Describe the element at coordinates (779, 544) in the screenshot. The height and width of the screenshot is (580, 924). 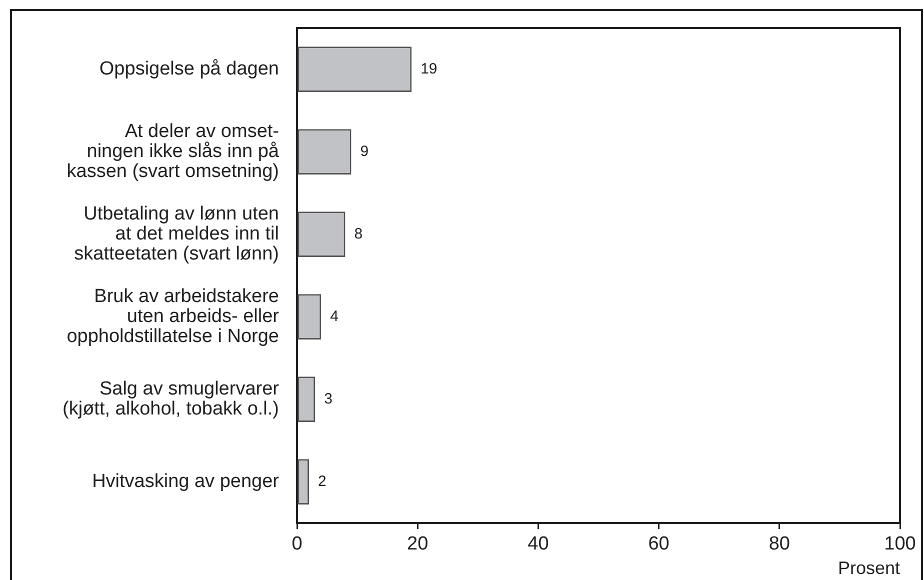
I see `x-tick-label: 80` at that location.